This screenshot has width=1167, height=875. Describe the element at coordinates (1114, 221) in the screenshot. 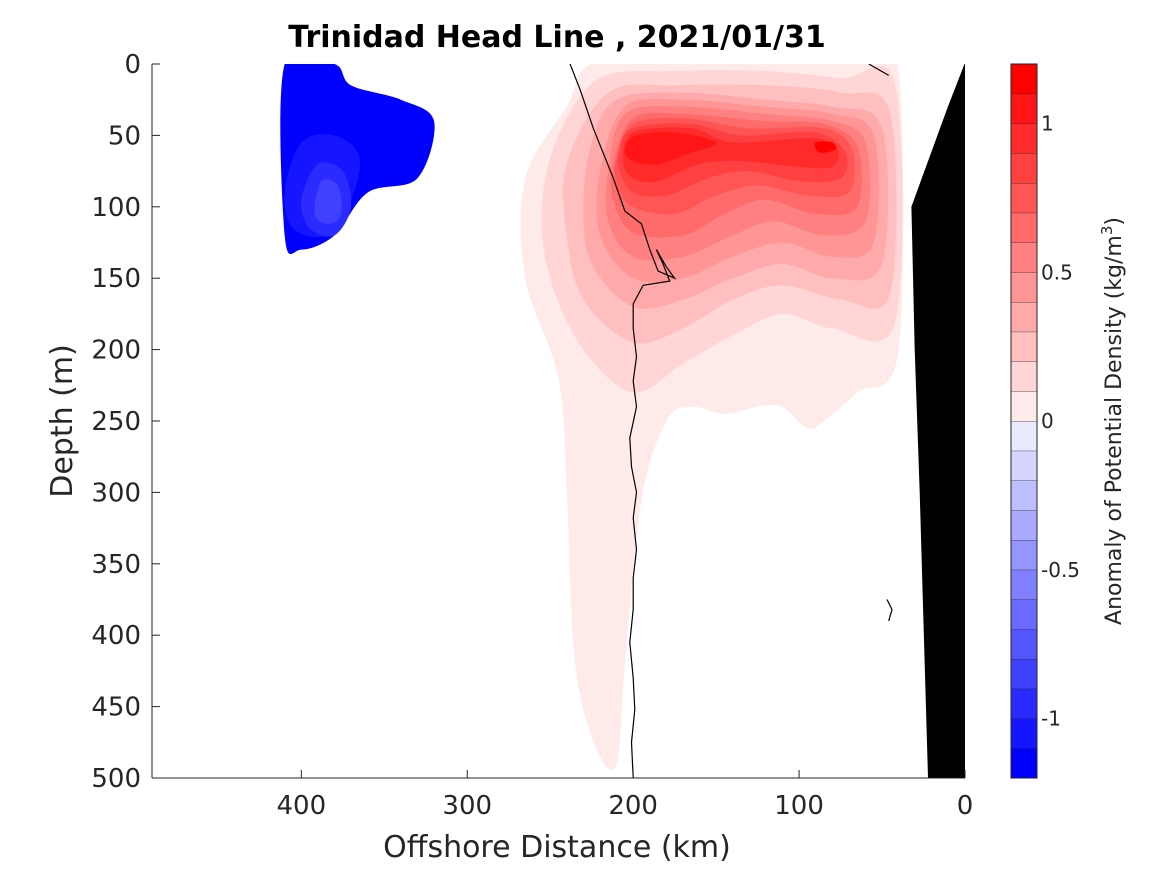

I see `colorbar-title-suffix: )` at that location.